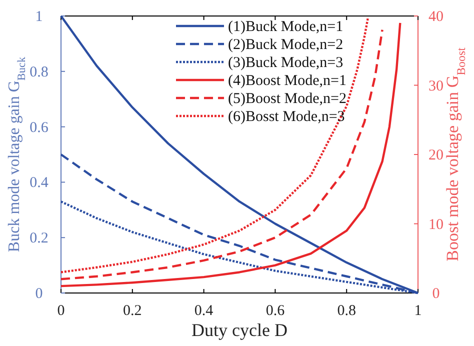 This screenshot has width=474, height=346. What do you see at coordinates (287, 99) in the screenshot?
I see `legend-label: (5)Boost Mode,n=2` at bounding box center [287, 99].